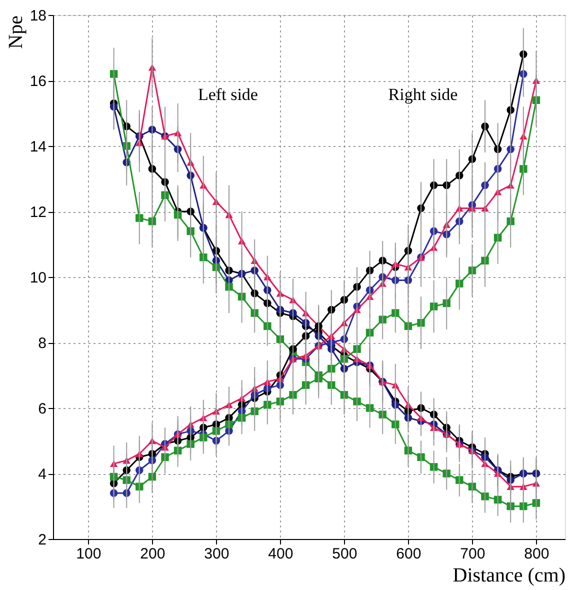  Describe the element at coordinates (38, 16) in the screenshot. I see `y-tick-label: 18` at that location.